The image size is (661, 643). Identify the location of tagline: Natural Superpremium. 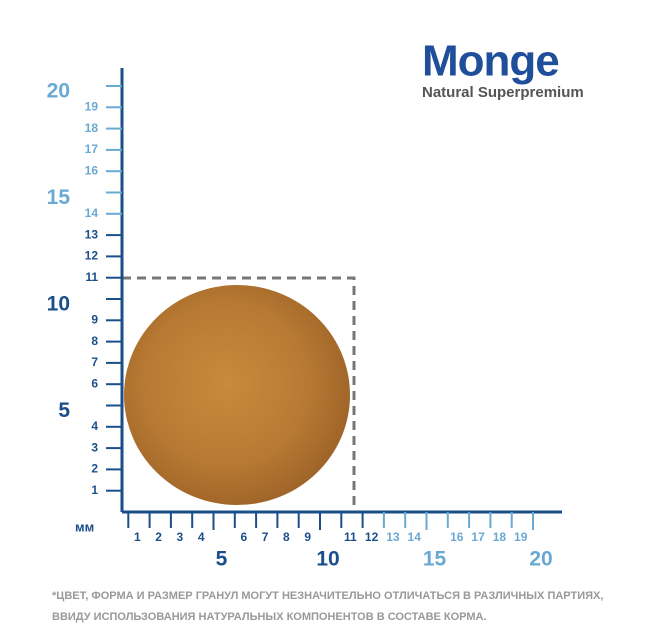
(503, 92).